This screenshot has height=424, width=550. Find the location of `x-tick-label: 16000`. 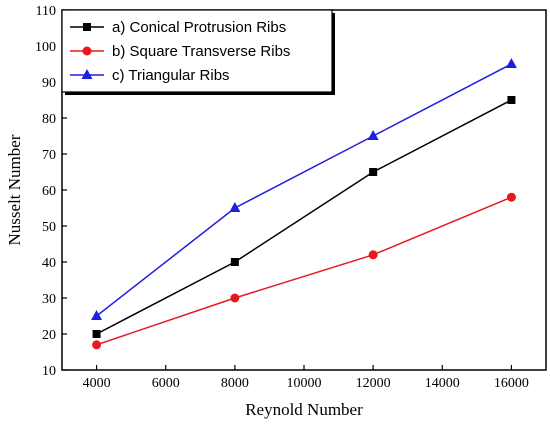

x-tick-label: 16000 is located at coordinates (511, 383).